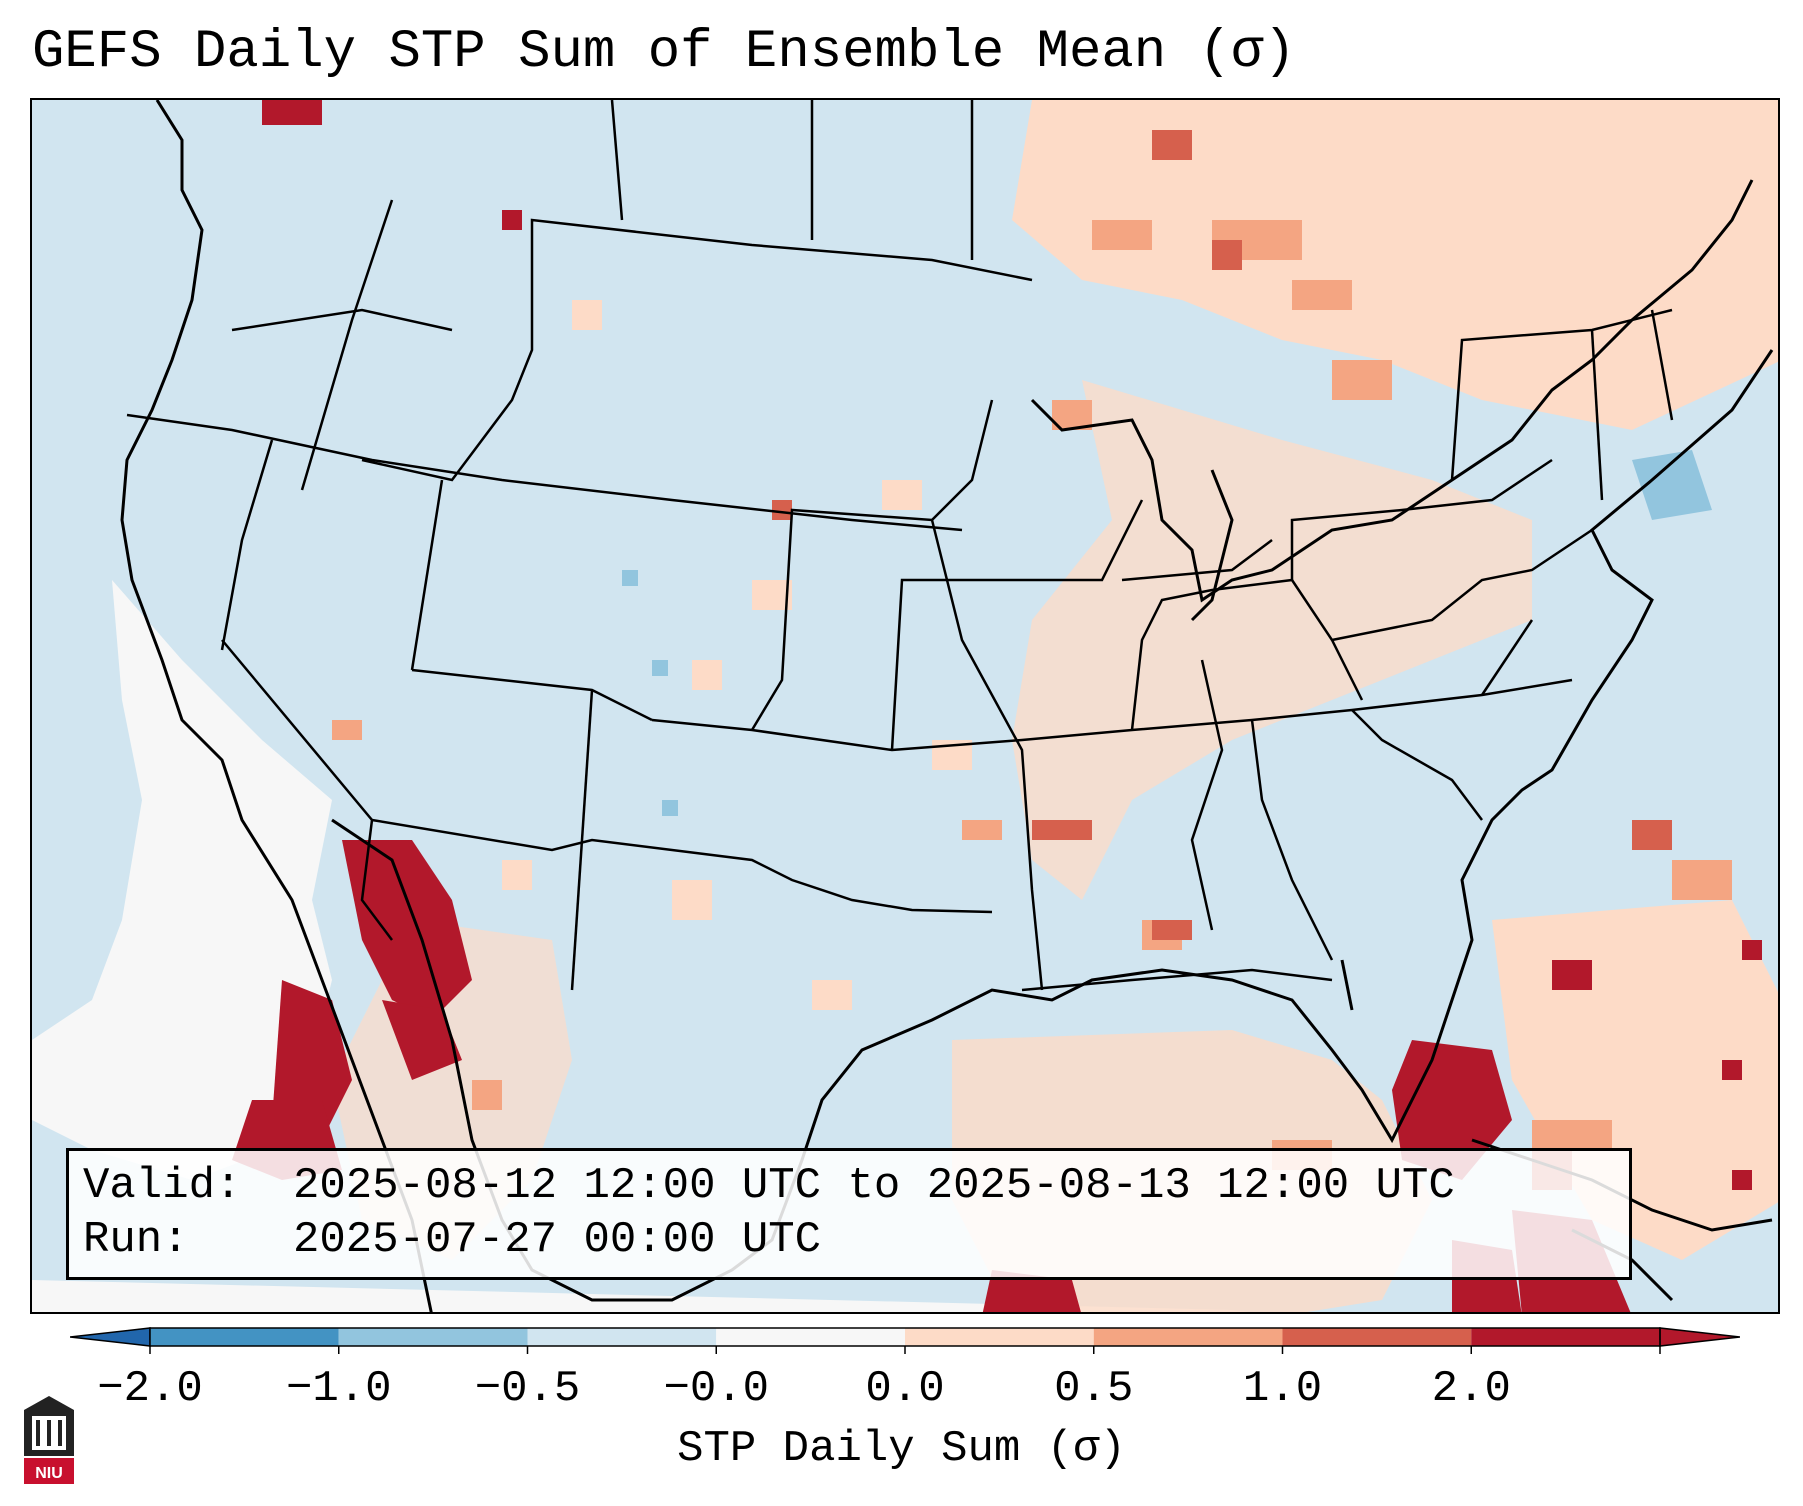 The width and height of the screenshot is (1803, 1506). Describe the element at coordinates (338, 1389) in the screenshot. I see `colorbar-tick-label: −1.0` at that location.